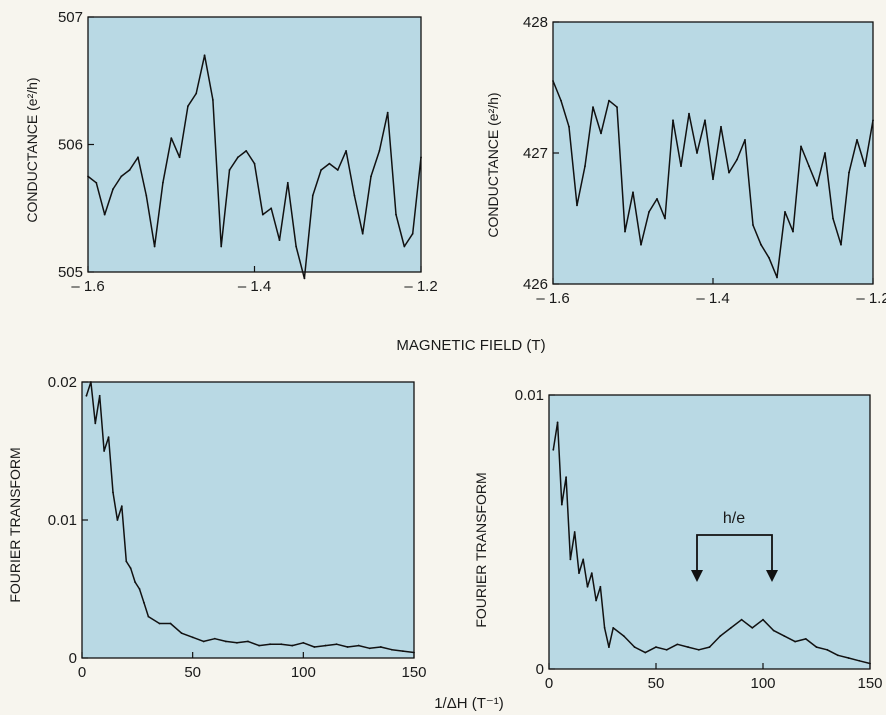 This screenshot has width=886, height=715. Describe the element at coordinates (62, 520) in the screenshot. I see `y-tick-label: 0.01` at that location.